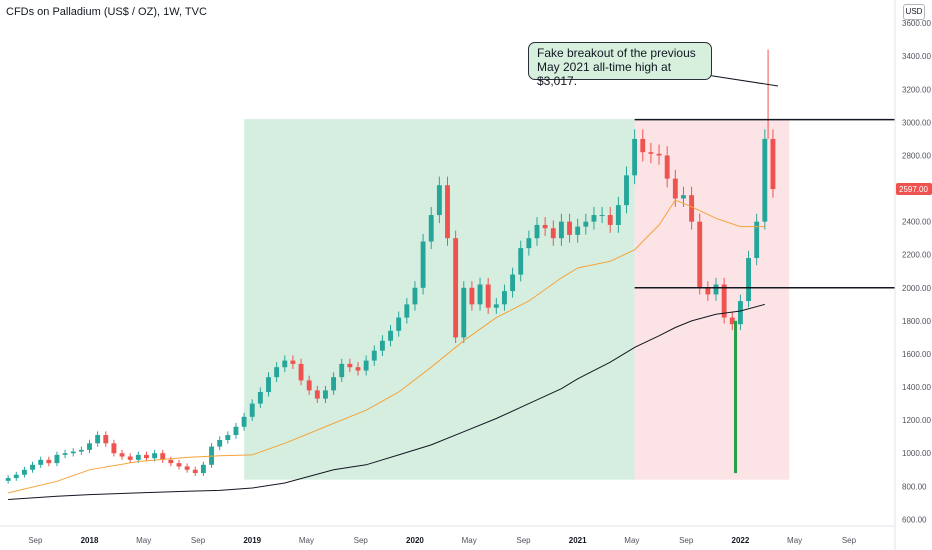  Describe the element at coordinates (914, 12) in the screenshot. I see `currency-selector: USD` at that location.